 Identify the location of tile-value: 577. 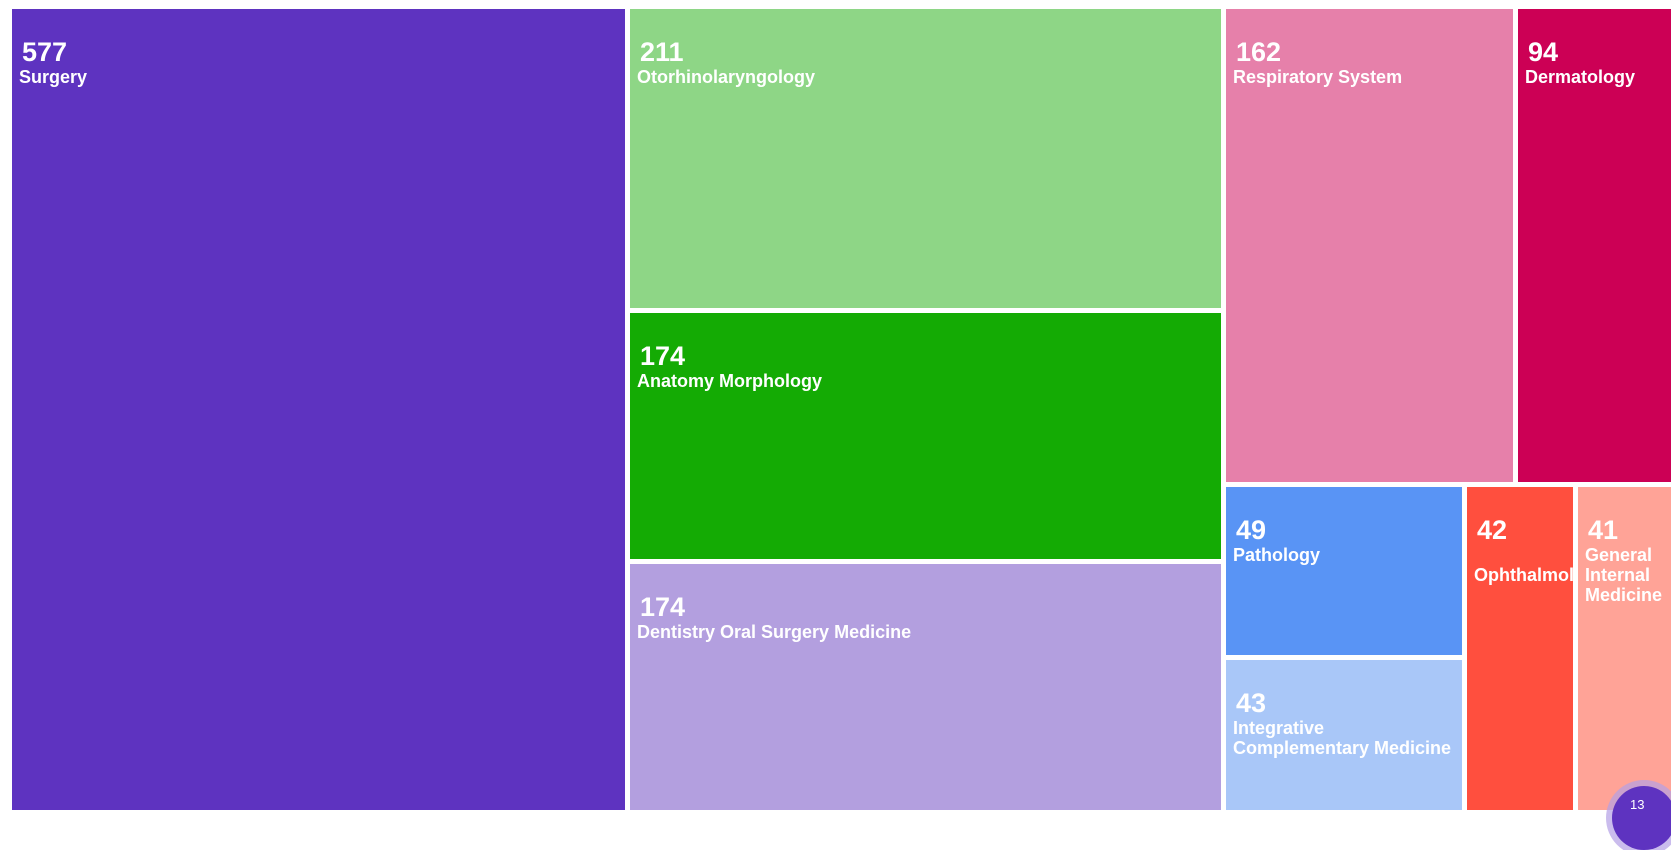
(45, 52).